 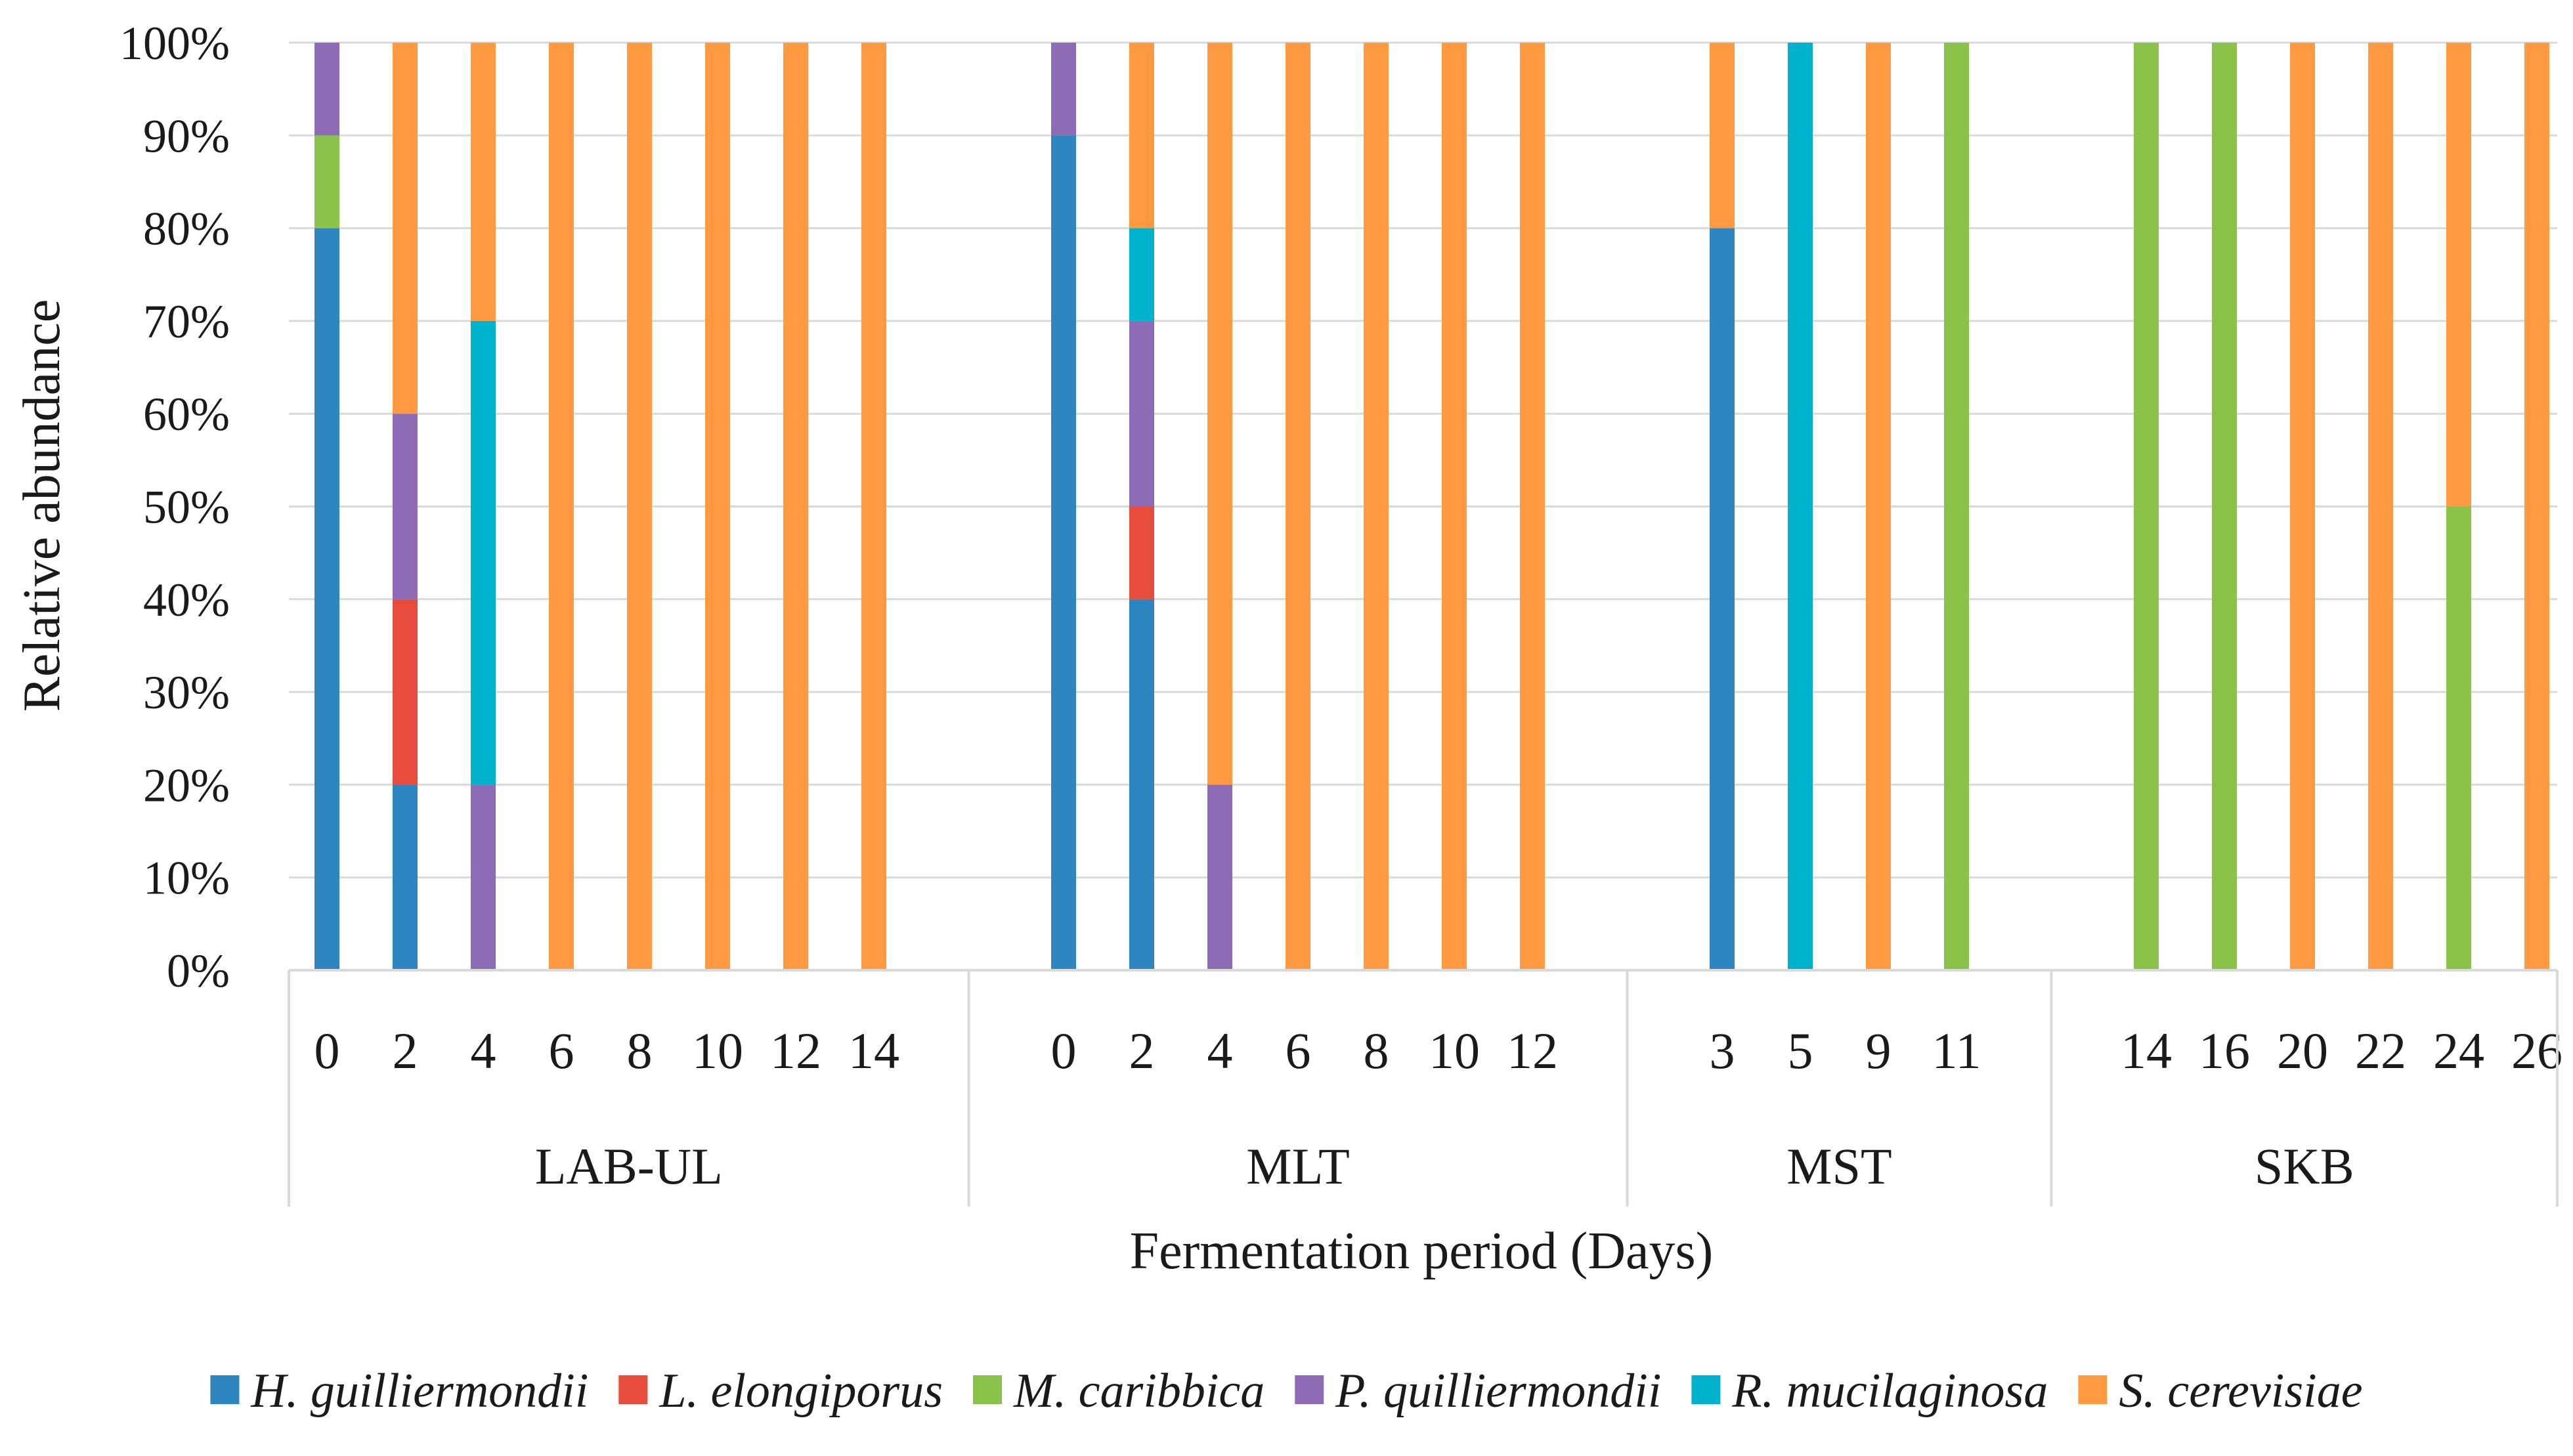 I want to click on y-tick-label: 10%, so click(x=186, y=878).